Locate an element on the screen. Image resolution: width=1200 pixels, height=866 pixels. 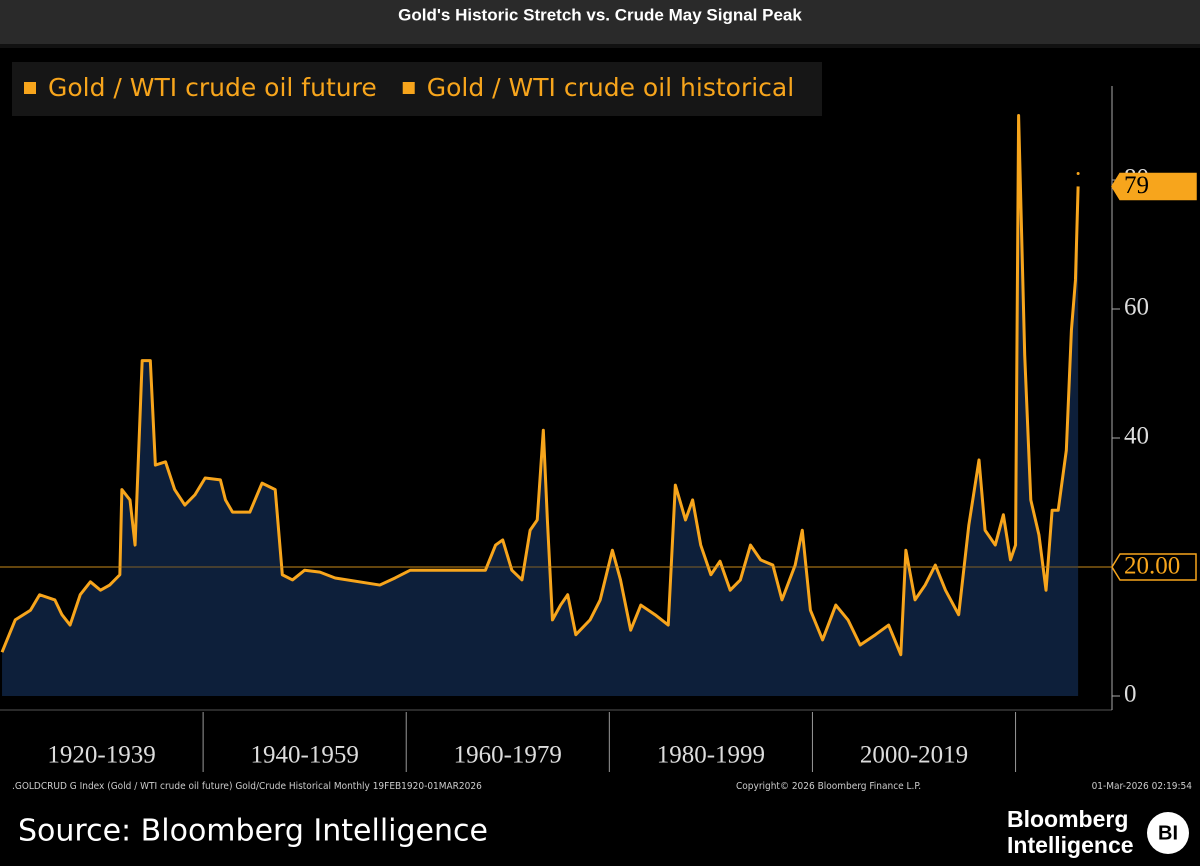
reference-label: 20.00 is located at coordinates (1152, 566).